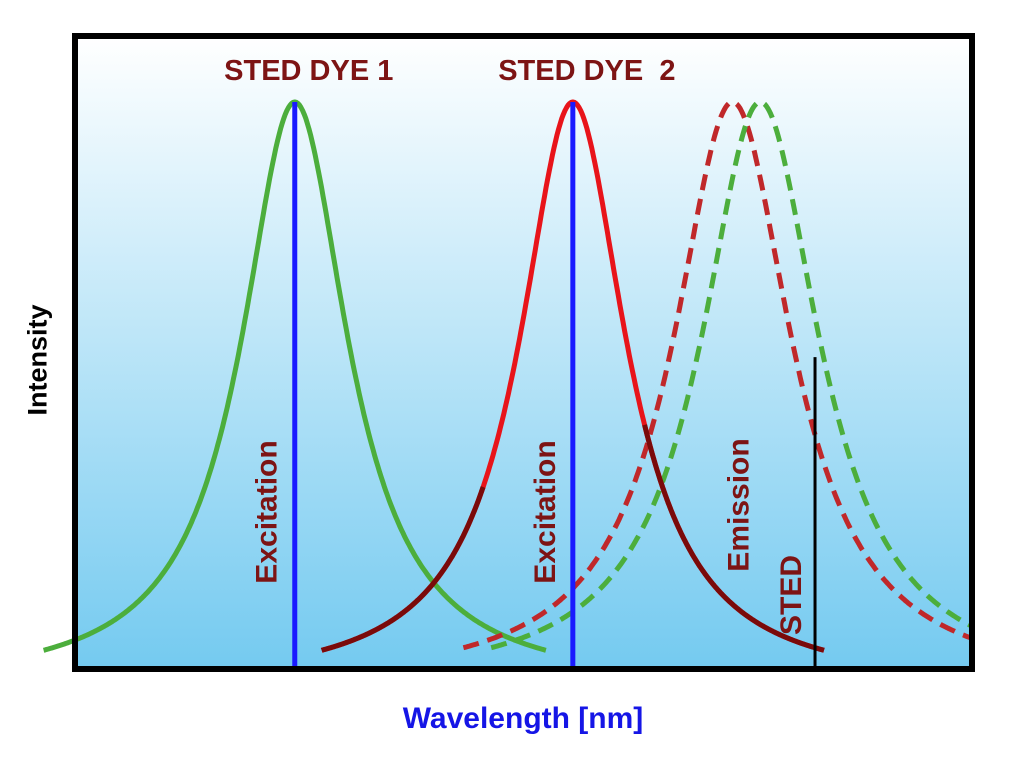  I want to click on emission-label: Emission, so click(738, 504).